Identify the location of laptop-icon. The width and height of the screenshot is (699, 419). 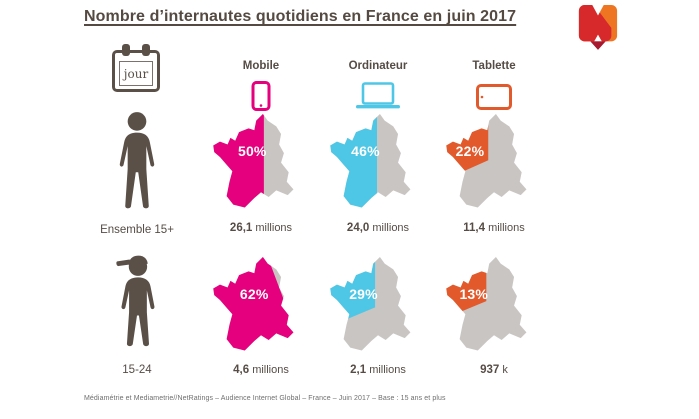
(378, 95).